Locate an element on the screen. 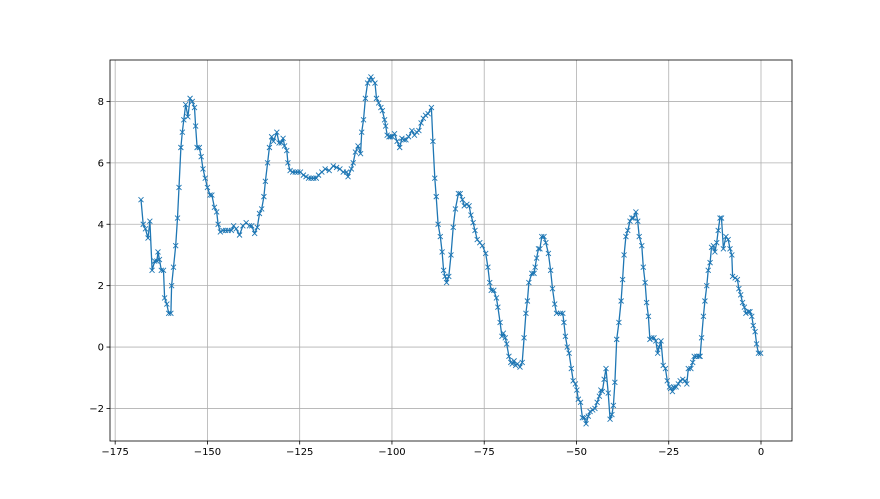 This screenshot has height=499, width=880. x-axis: −175 −150 −125 −100 −75 −50 −25 0 is located at coordinates (432, 449).